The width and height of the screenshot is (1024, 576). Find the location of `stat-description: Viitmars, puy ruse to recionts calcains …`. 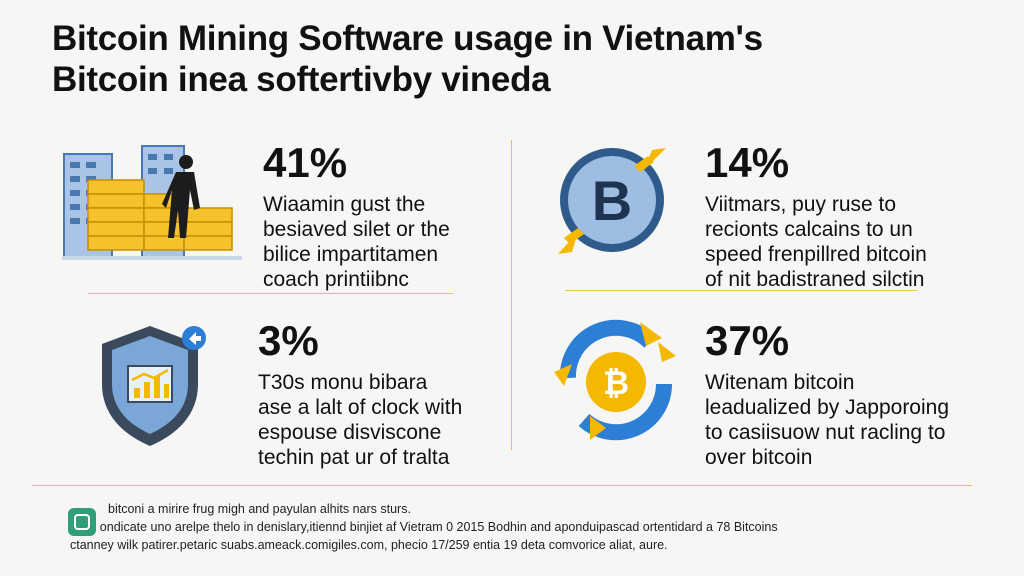

stat-description: Viitmars, puy ruse to recionts calcains … is located at coordinates (816, 242).